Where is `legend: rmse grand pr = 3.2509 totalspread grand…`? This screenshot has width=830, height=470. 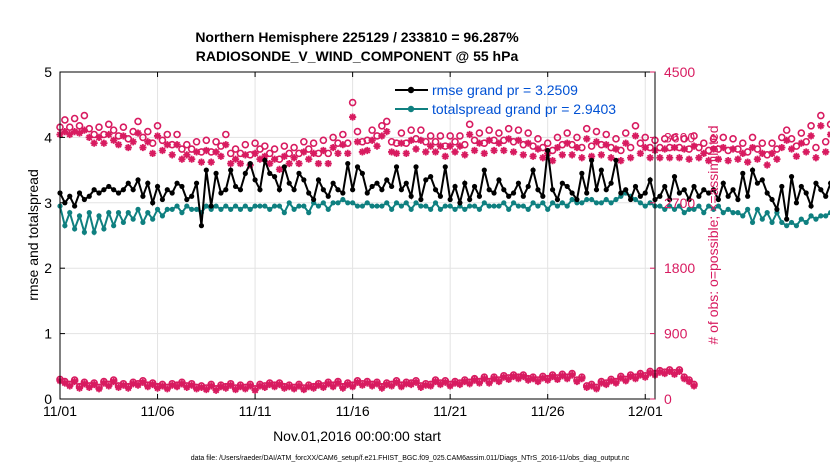
legend: rmse grand pr = 3.2509 totalspread grand… is located at coordinates (505, 99).